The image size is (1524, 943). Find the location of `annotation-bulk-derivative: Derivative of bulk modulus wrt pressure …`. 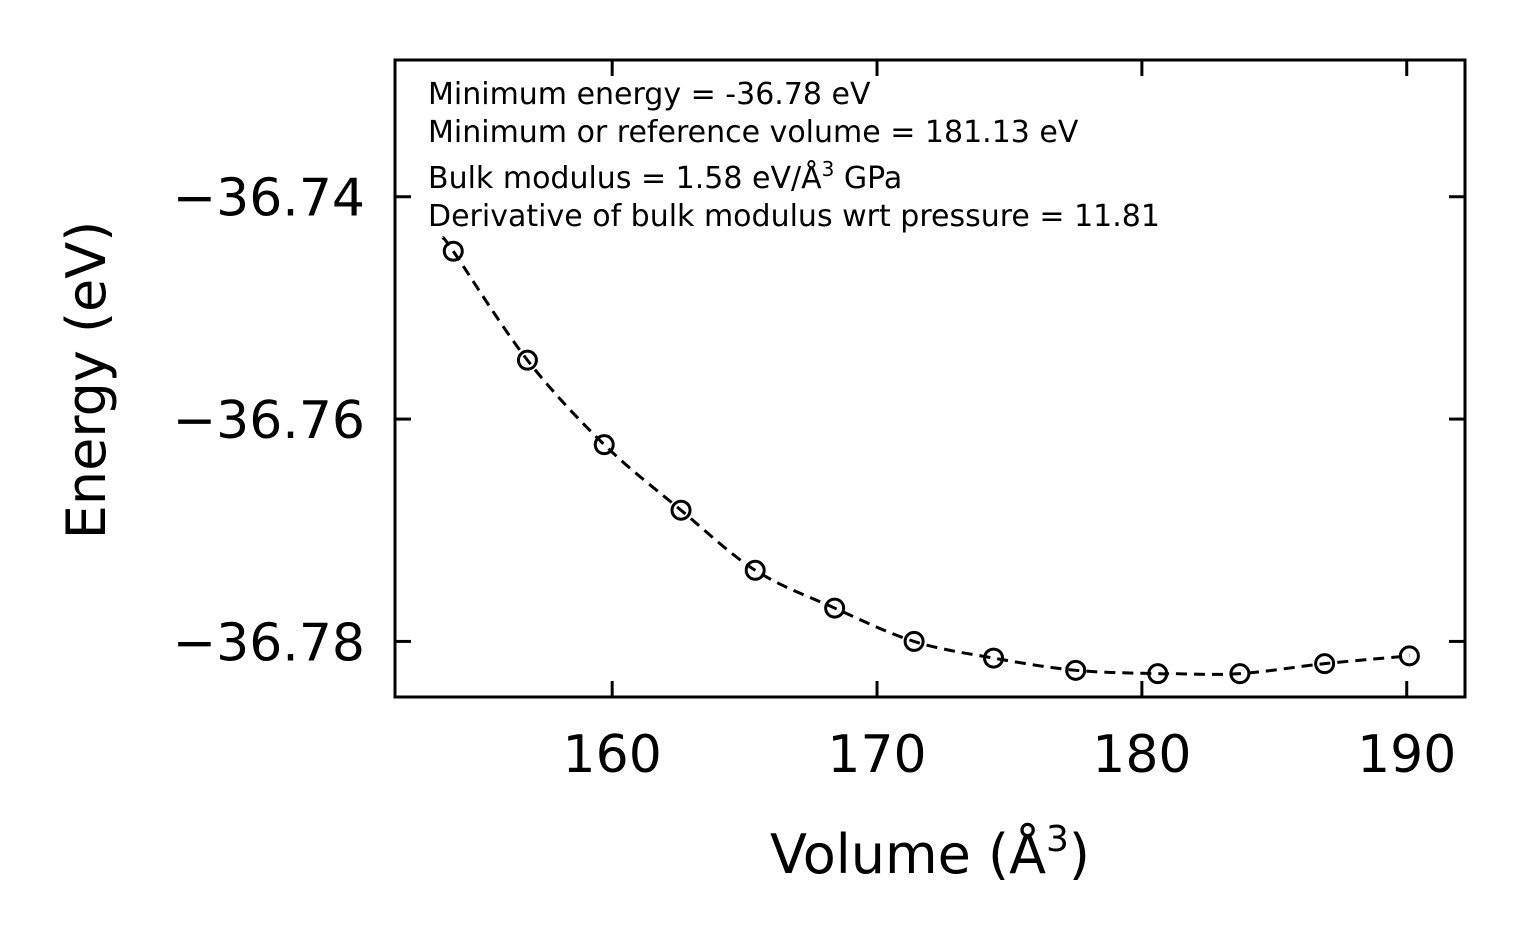

annotation-bulk-derivative: Derivative of bulk modulus wrt pressure … is located at coordinates (794, 216).